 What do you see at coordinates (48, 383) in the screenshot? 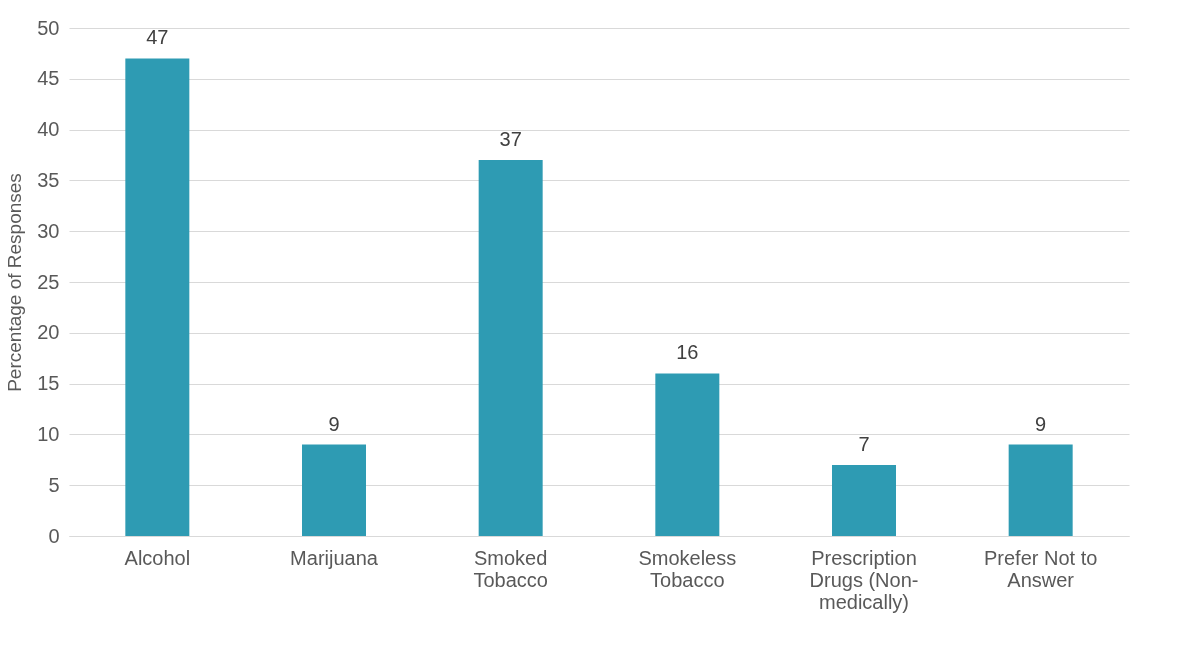
I see `y-tick-label: 15` at bounding box center [48, 383].